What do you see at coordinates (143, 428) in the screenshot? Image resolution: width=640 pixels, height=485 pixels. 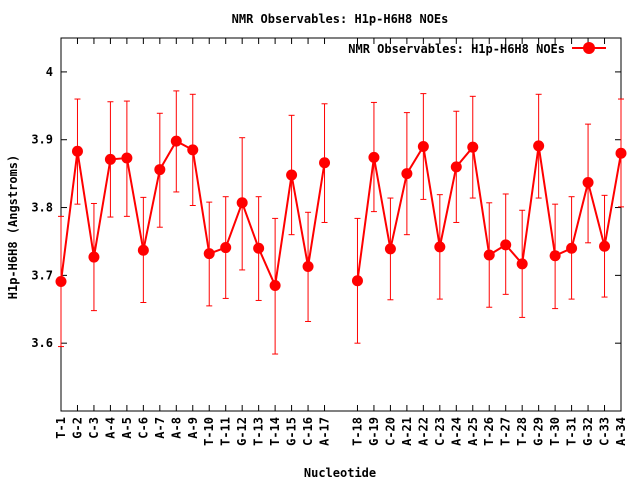 I see `x-category-label: C-6` at bounding box center [143, 428].